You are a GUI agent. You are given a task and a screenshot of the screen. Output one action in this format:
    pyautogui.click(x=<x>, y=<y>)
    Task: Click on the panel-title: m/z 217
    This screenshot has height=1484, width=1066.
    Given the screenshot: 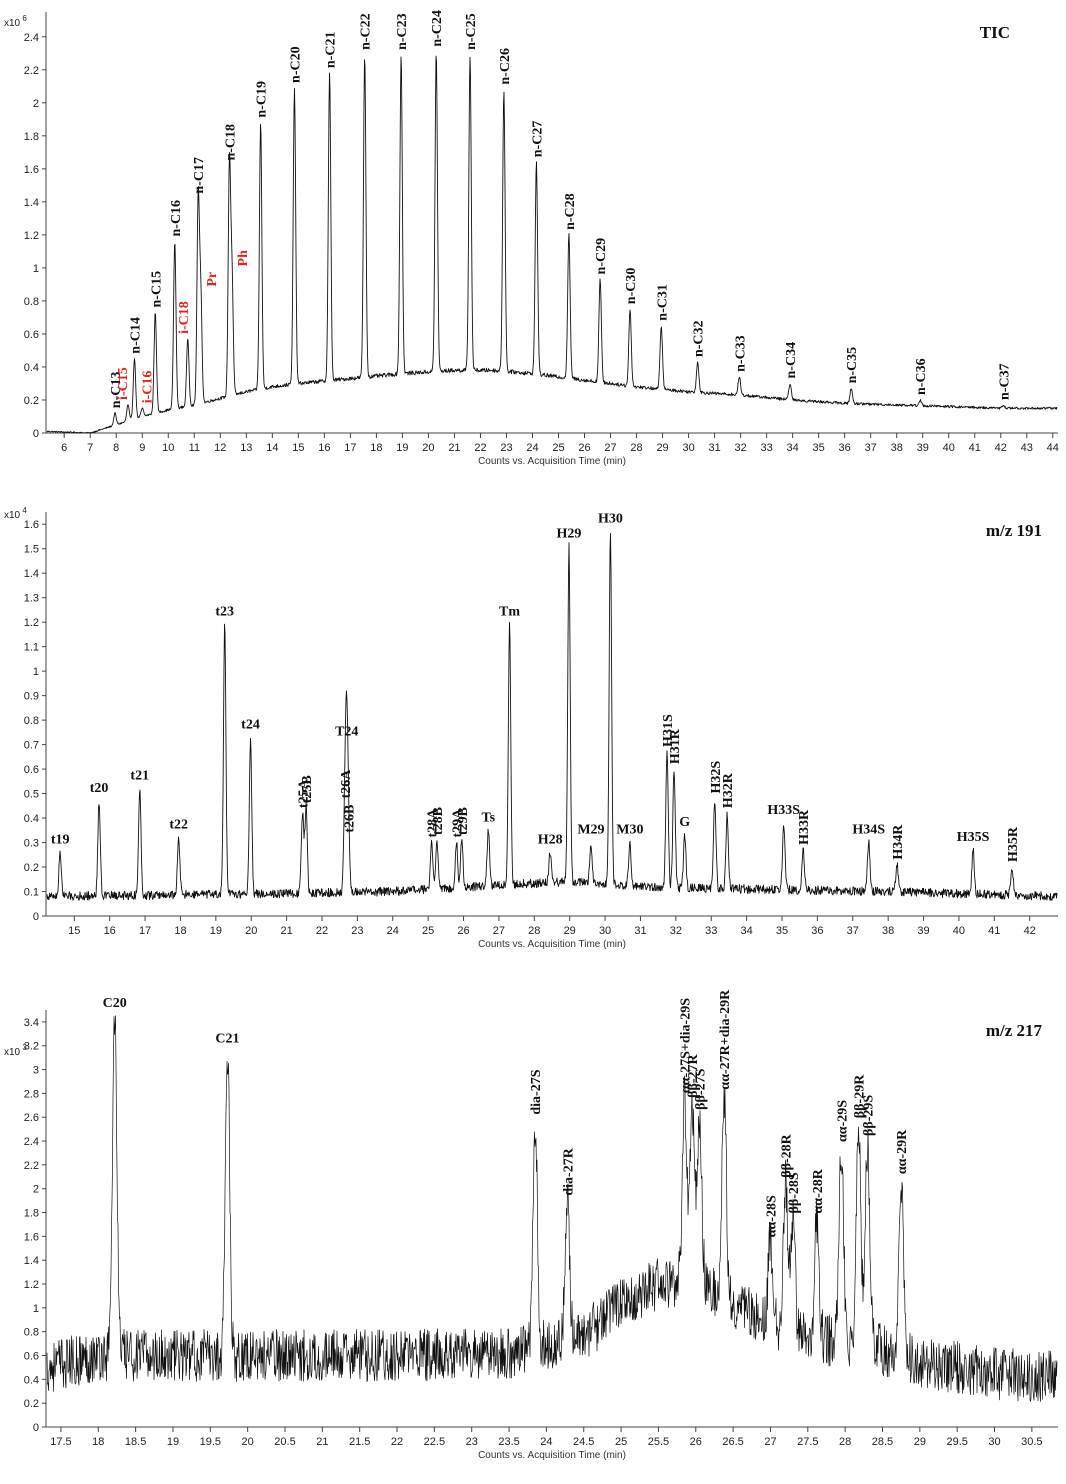 What is the action you would take?
    pyautogui.click(x=1014, y=1030)
    